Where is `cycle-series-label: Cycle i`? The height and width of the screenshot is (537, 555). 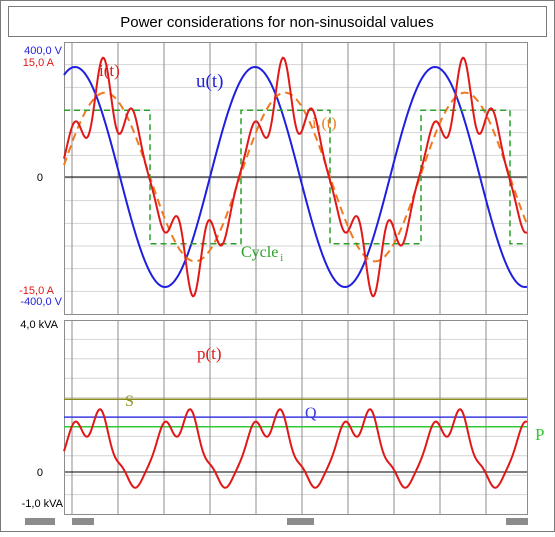
cycle-series-label: Cycle i is located at coordinates (262, 254).